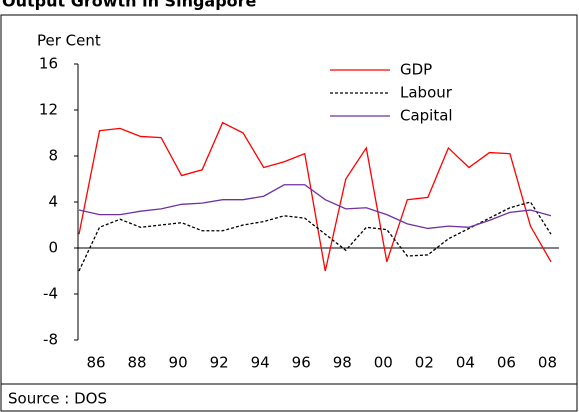  I want to click on y-tick-label: 8, so click(53, 156).